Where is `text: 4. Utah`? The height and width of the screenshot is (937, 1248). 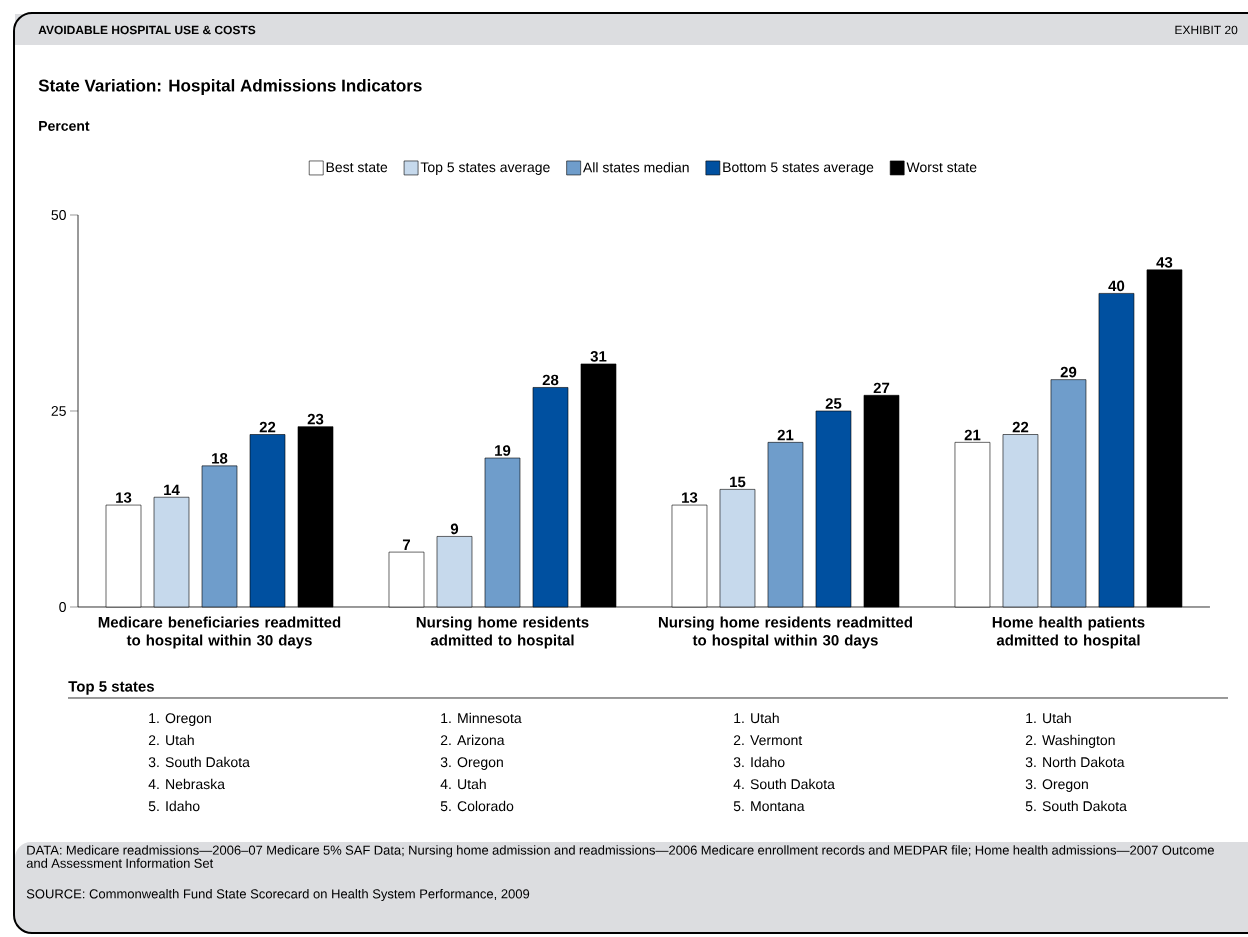
text: 4. Utah is located at coordinates (463, 784).